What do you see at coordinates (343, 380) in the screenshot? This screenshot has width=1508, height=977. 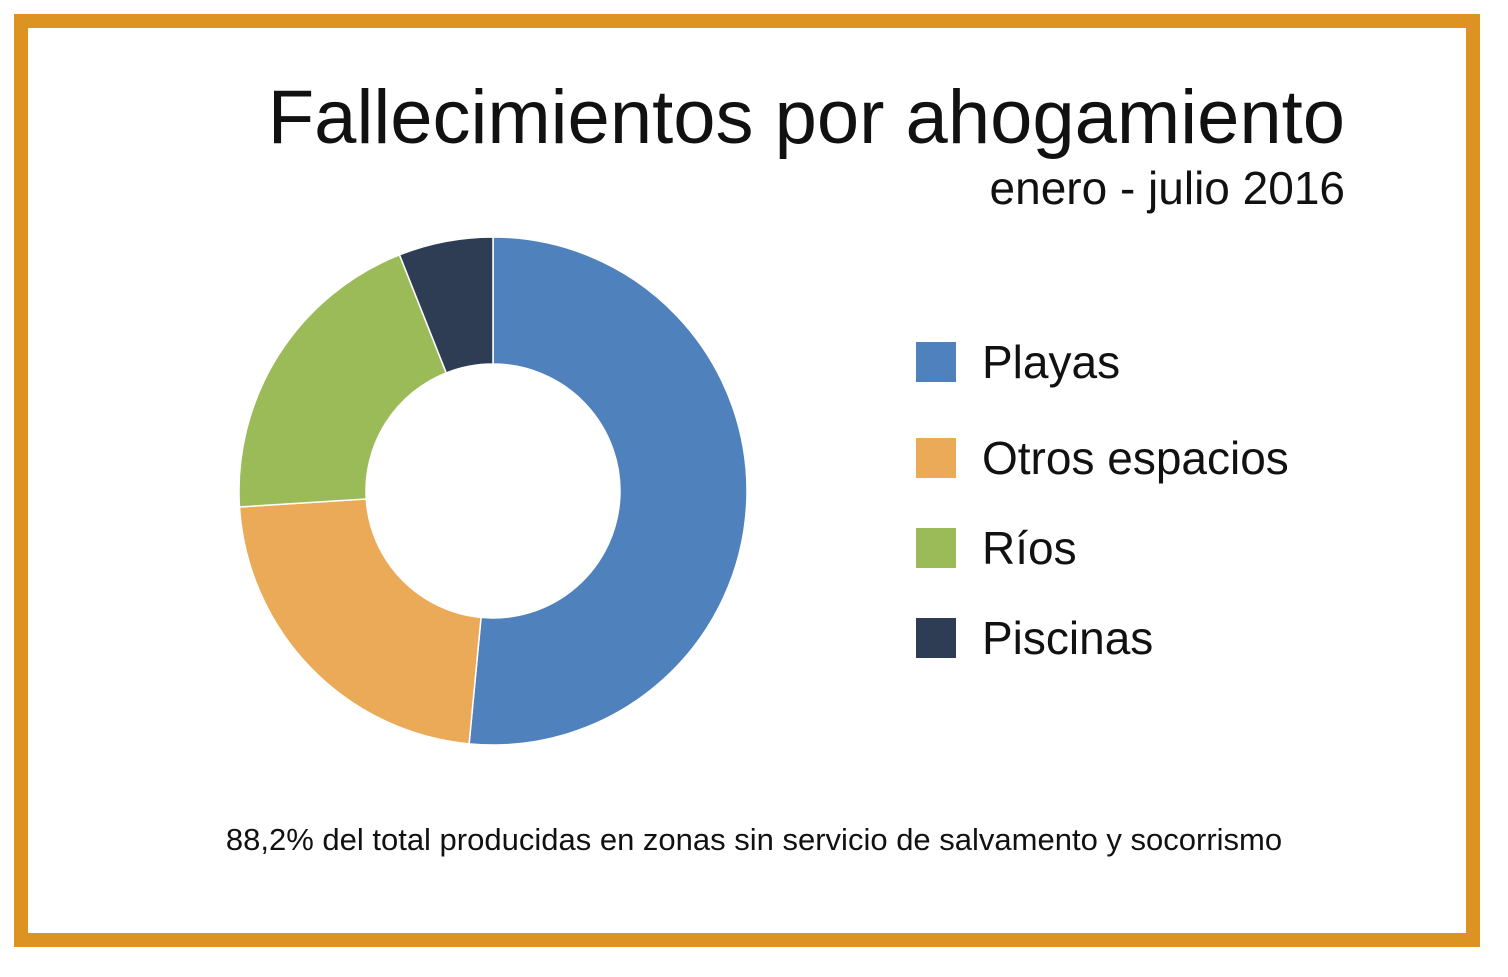 I see `slice-rios` at bounding box center [343, 380].